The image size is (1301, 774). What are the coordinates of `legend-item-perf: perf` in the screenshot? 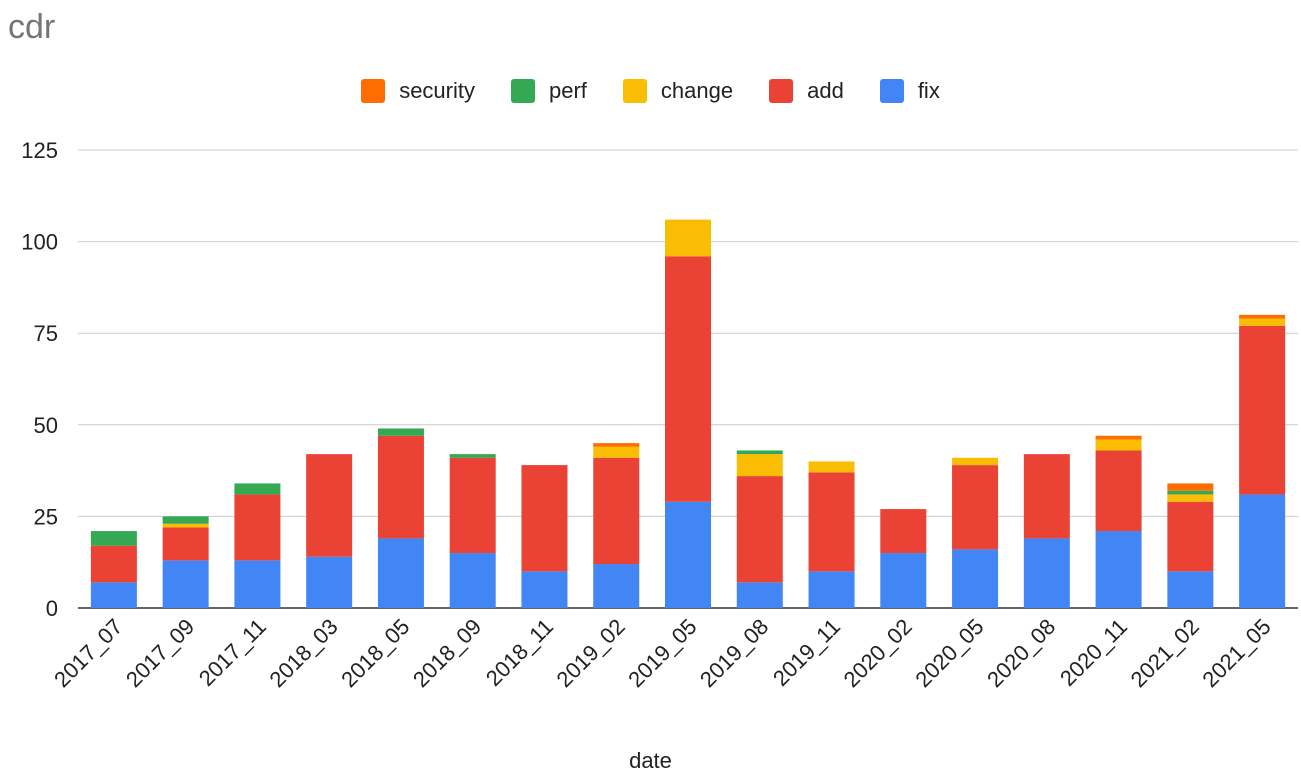 It's located at (548, 91).